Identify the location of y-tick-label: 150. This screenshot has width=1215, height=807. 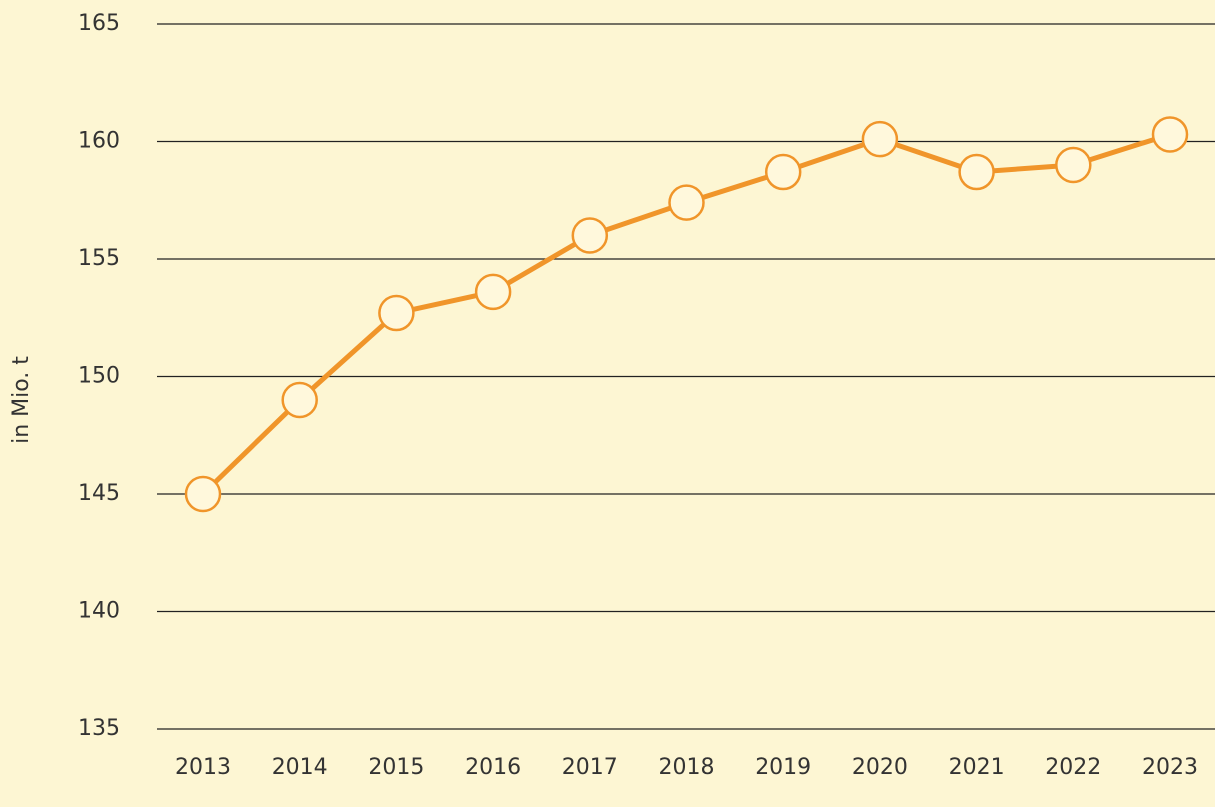
(99, 376).